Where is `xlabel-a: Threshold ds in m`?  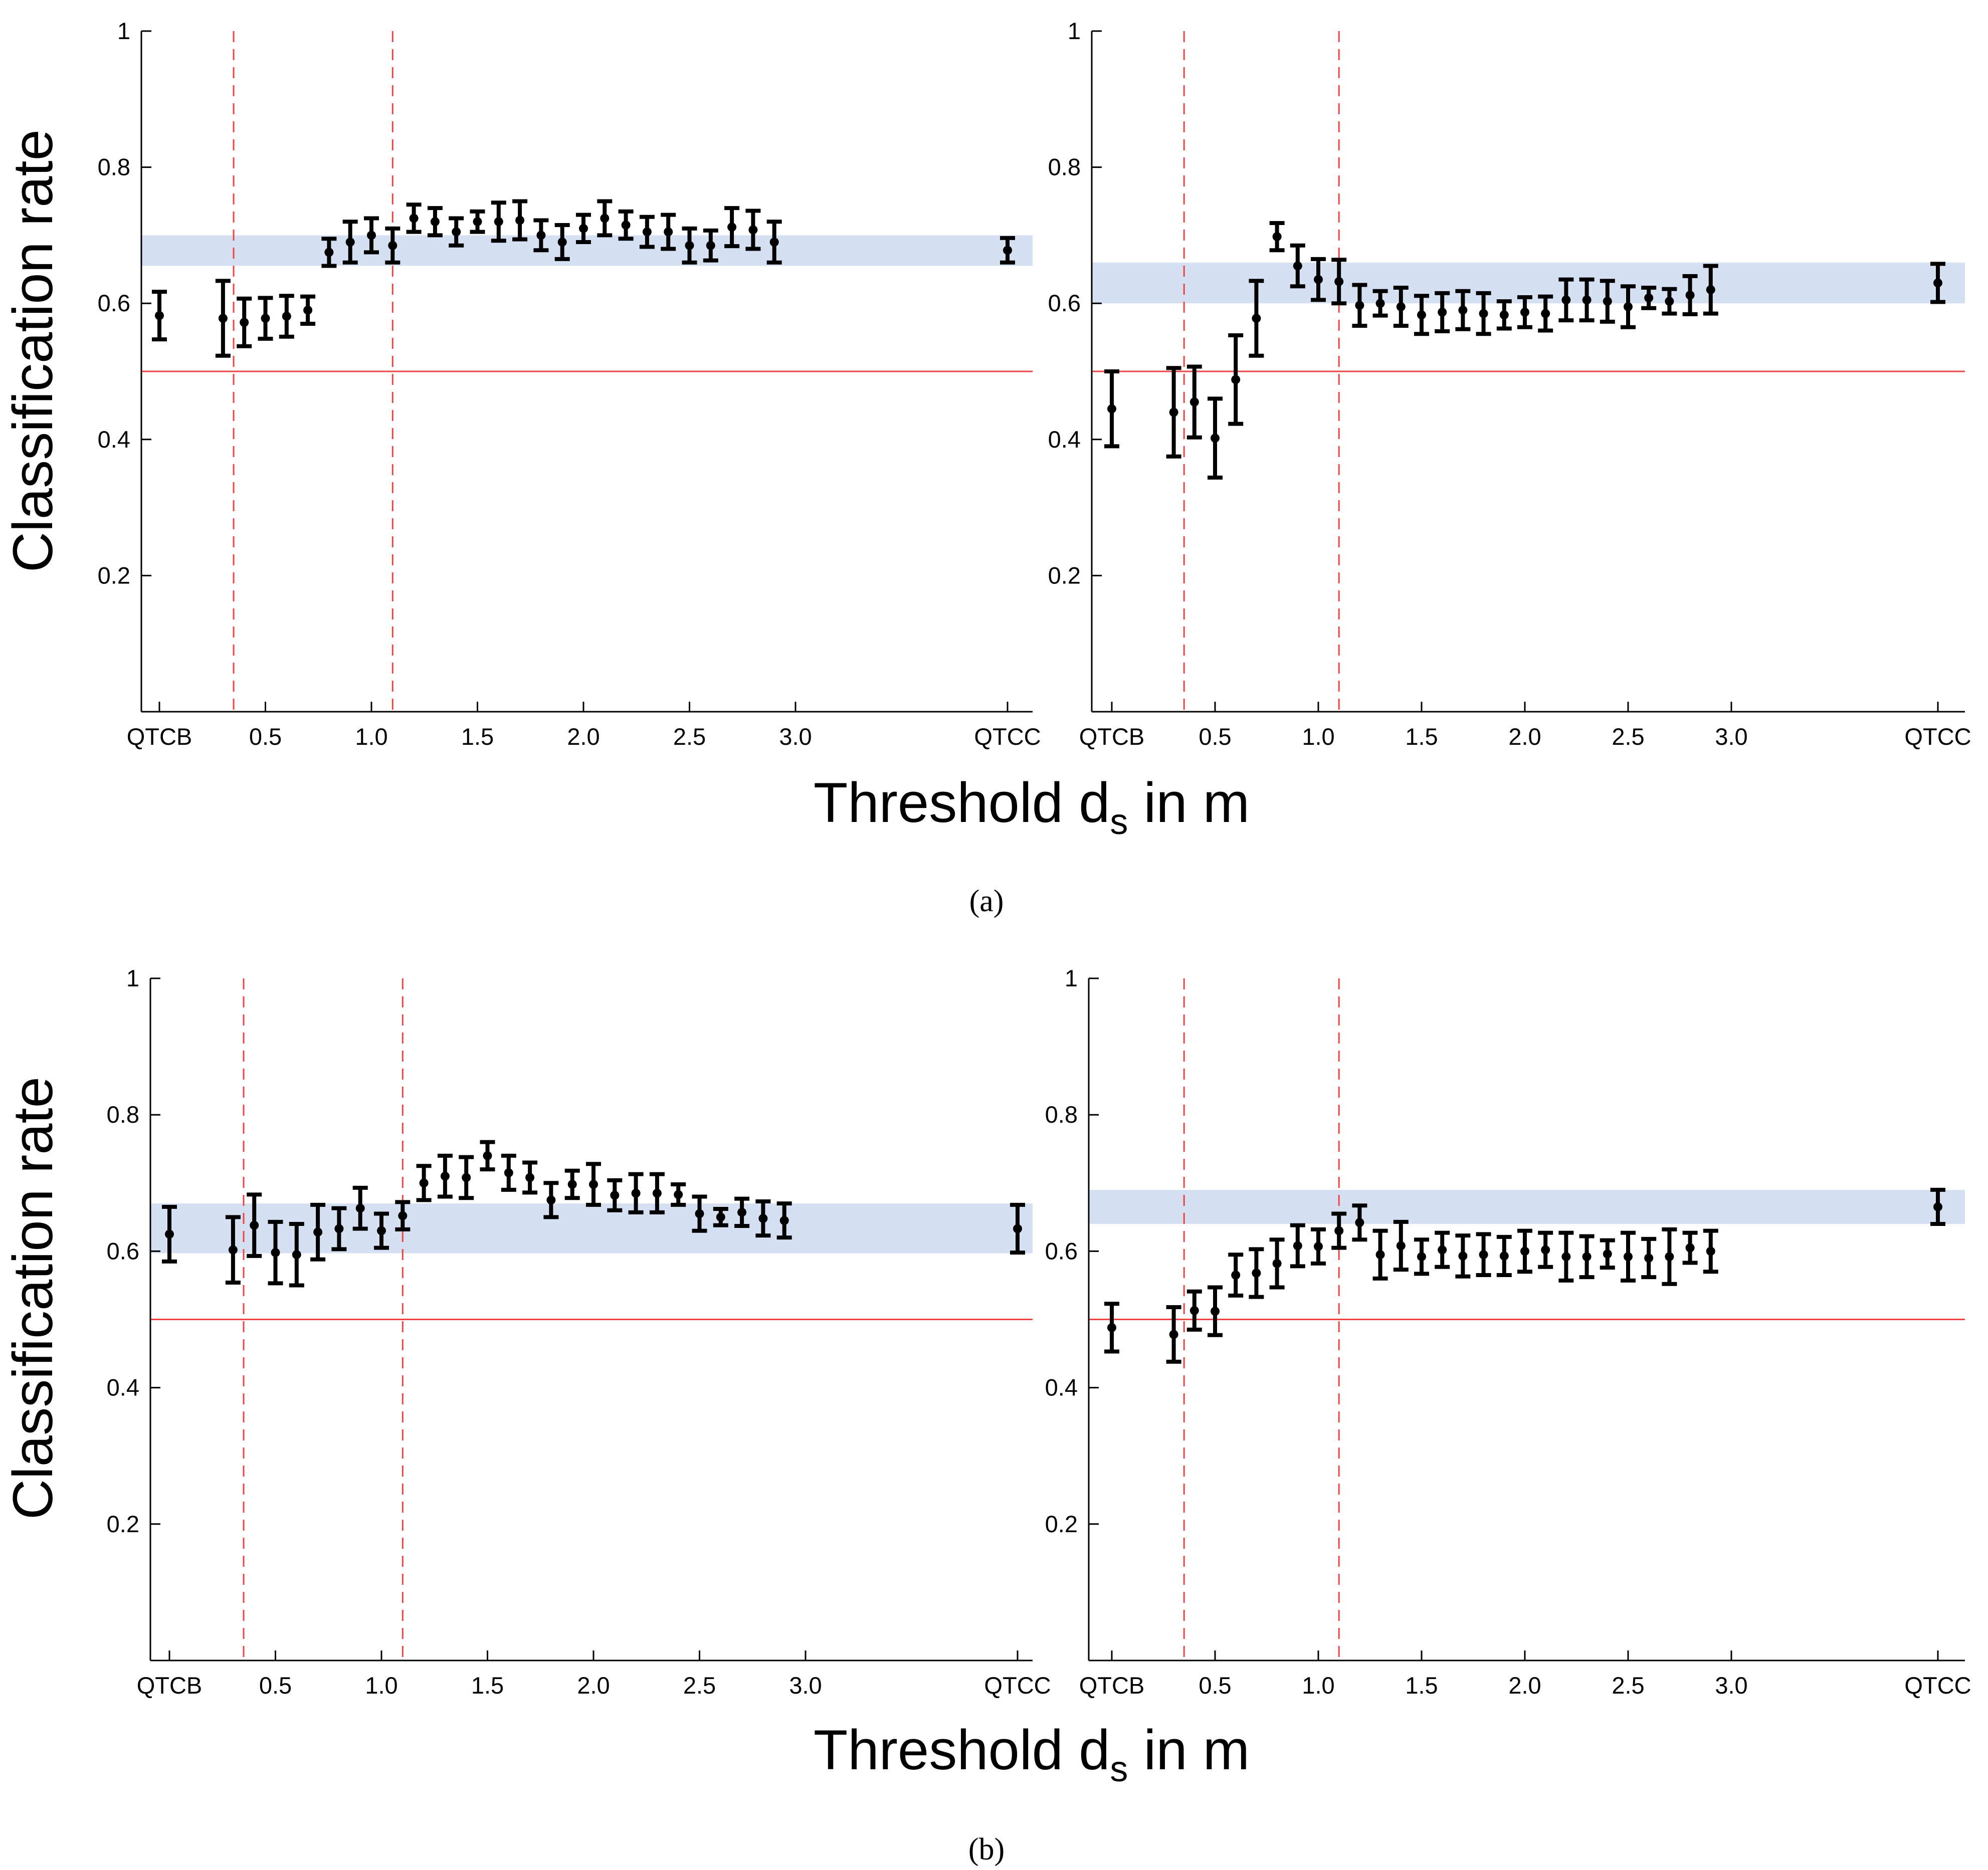
xlabel-a: Threshold ds in m is located at coordinates (1032, 806).